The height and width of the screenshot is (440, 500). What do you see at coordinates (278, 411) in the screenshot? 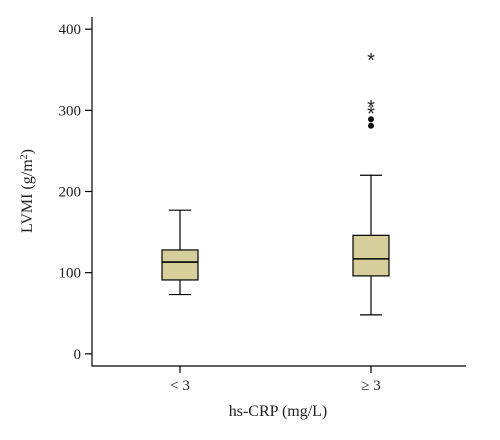
I see `x-axis-label: hs-CRP (mg/L)` at bounding box center [278, 411].